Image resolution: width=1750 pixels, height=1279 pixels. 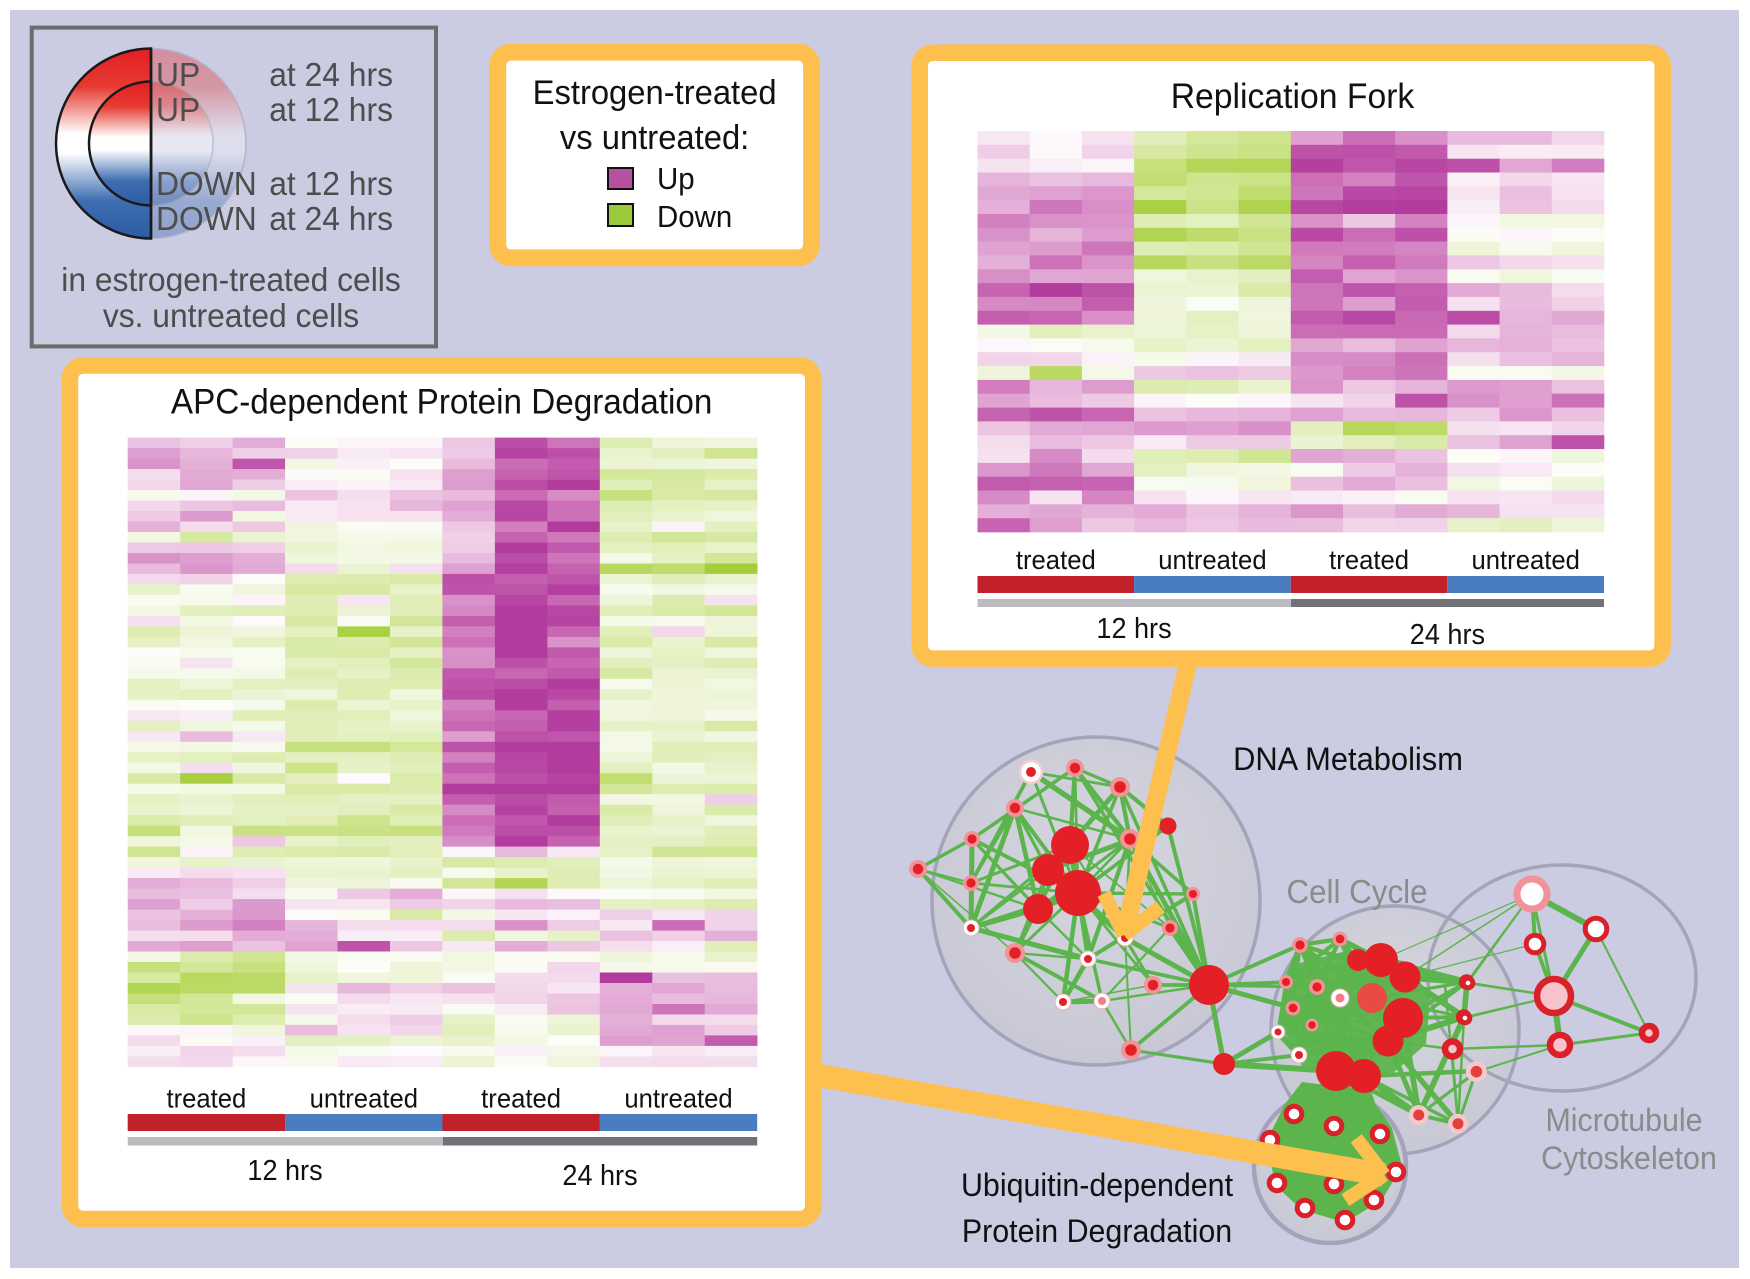 I want to click on svg-text: Cytoskeleton, so click(x=1629, y=1158).